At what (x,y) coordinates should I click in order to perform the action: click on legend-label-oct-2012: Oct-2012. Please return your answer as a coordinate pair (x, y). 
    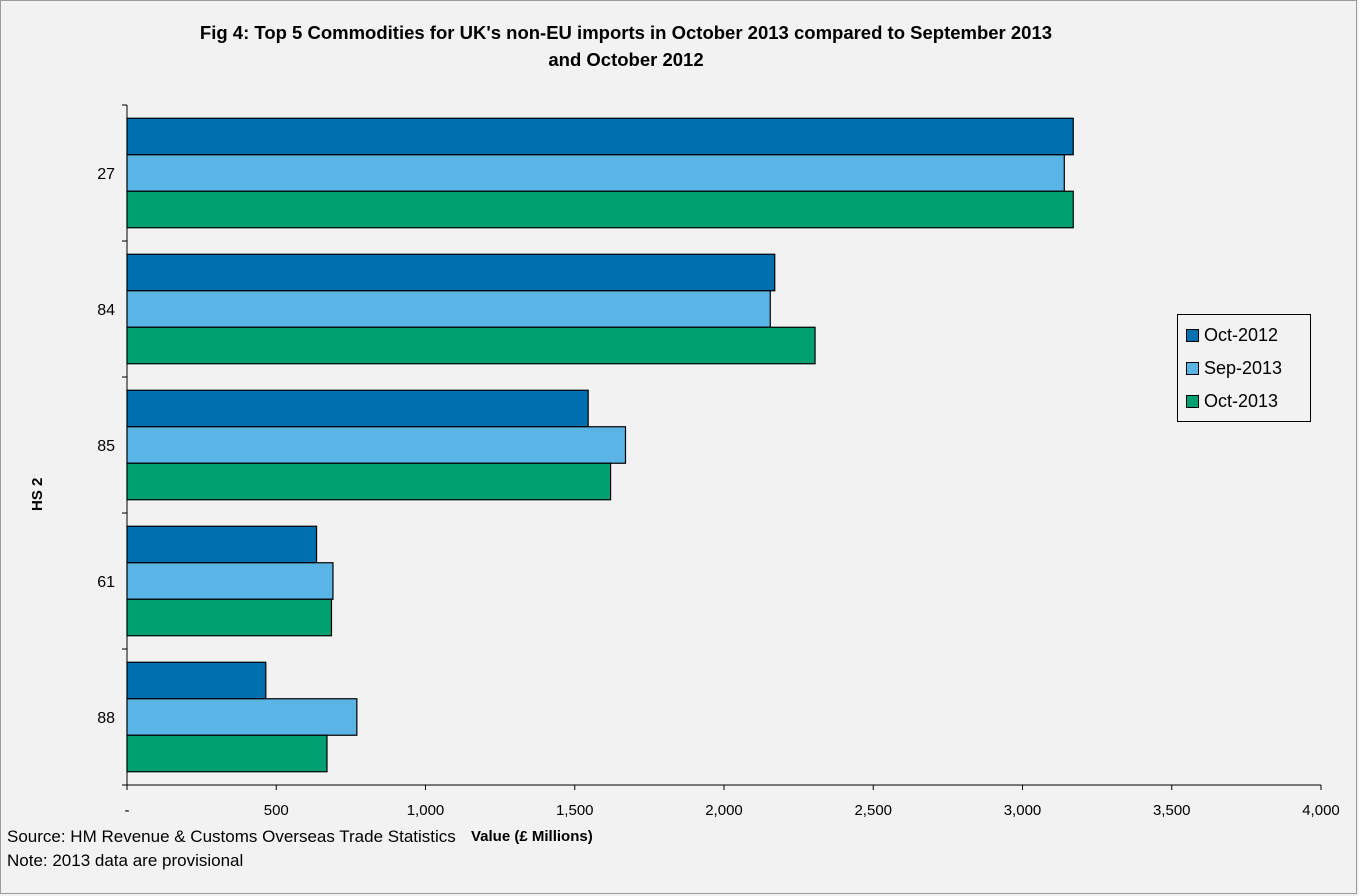
    Looking at the image, I should click on (1241, 335).